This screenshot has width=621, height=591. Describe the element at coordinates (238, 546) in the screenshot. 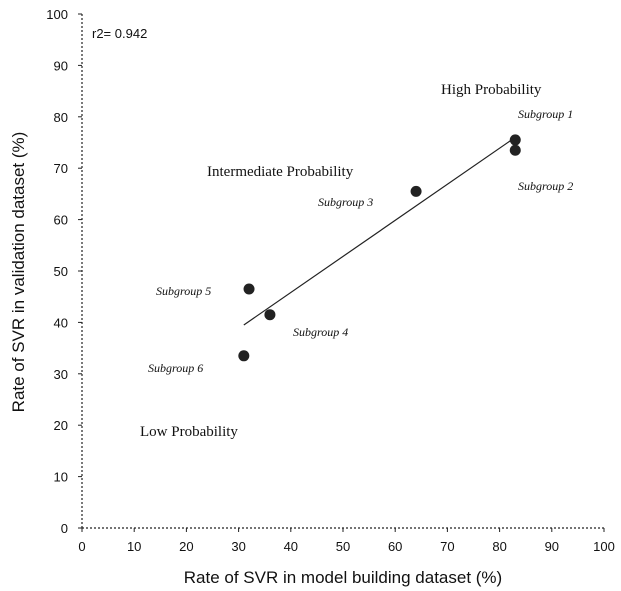

I see `x-tick-label: 30` at that location.